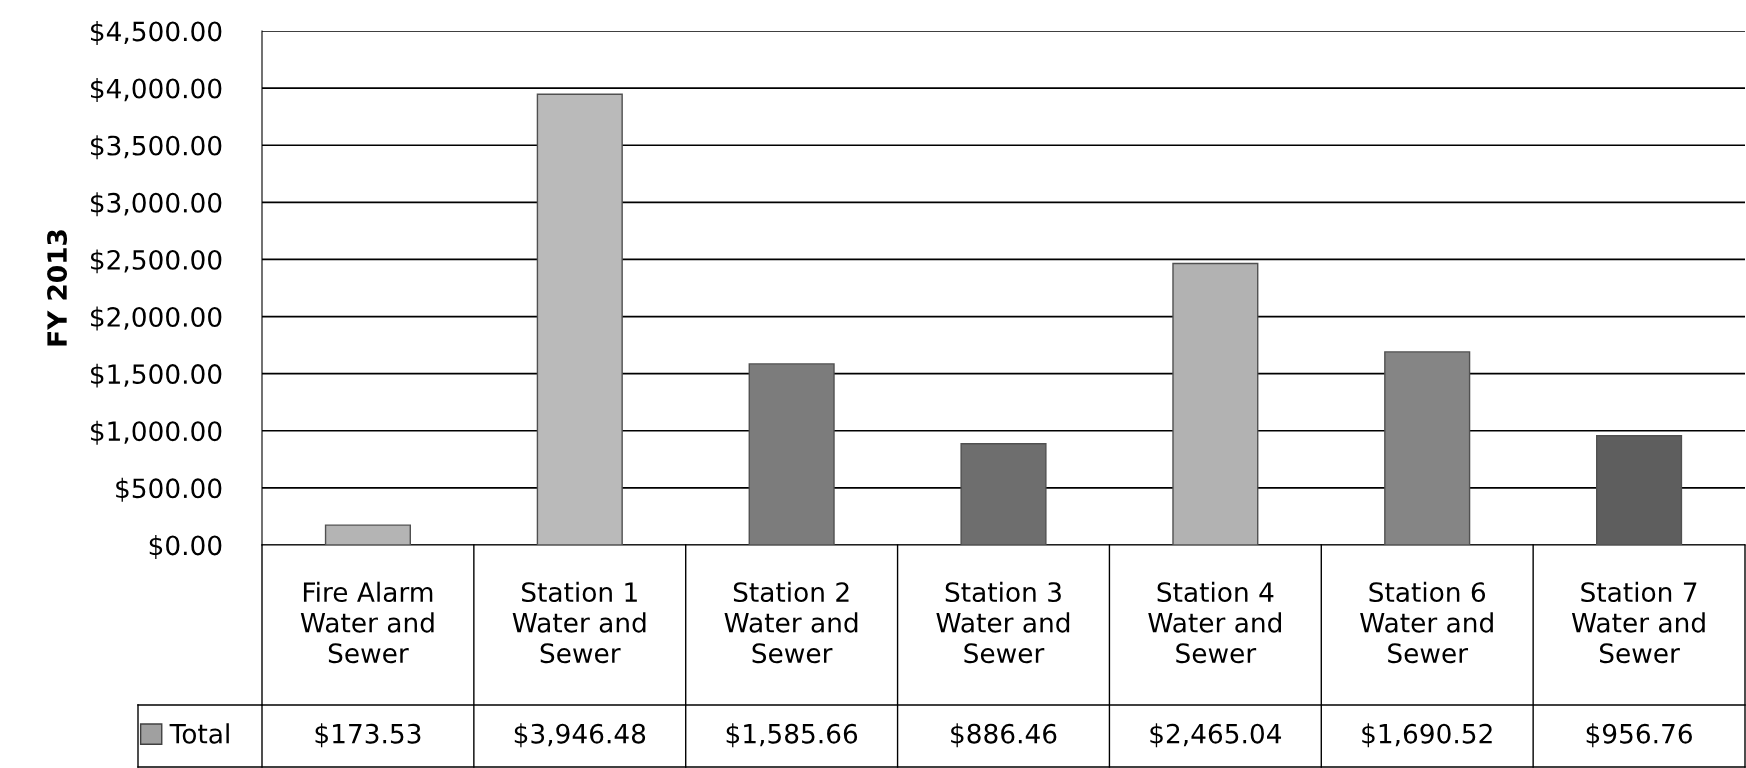 The image size is (1746, 768). Describe the element at coordinates (1427, 735) in the screenshot. I see `data-label: $1,690.52` at that location.